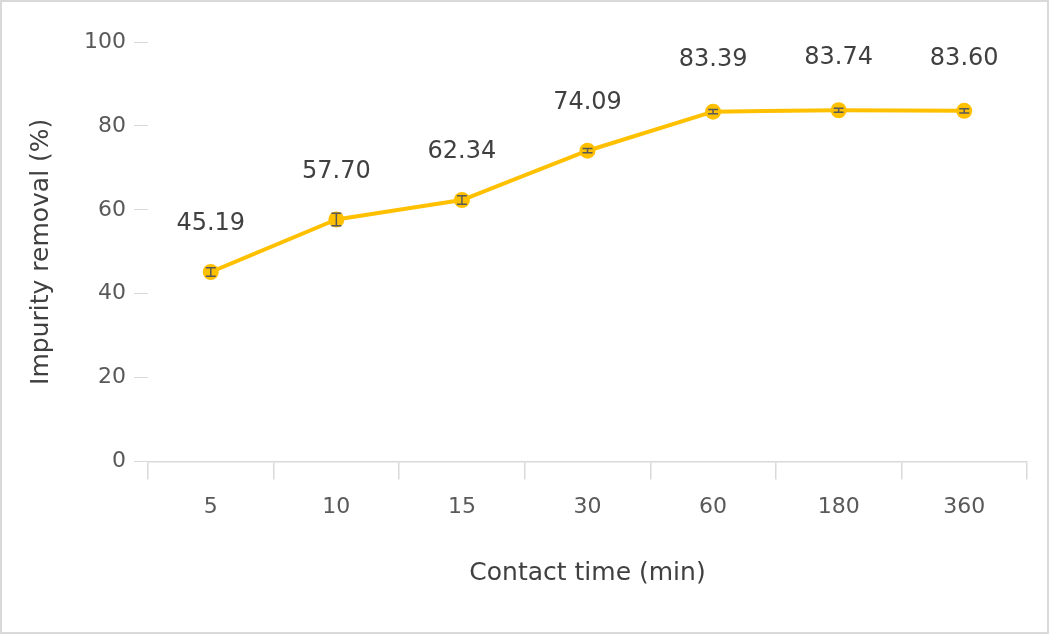  What do you see at coordinates (462, 150) in the screenshot?
I see `data-label: 62.34` at bounding box center [462, 150].